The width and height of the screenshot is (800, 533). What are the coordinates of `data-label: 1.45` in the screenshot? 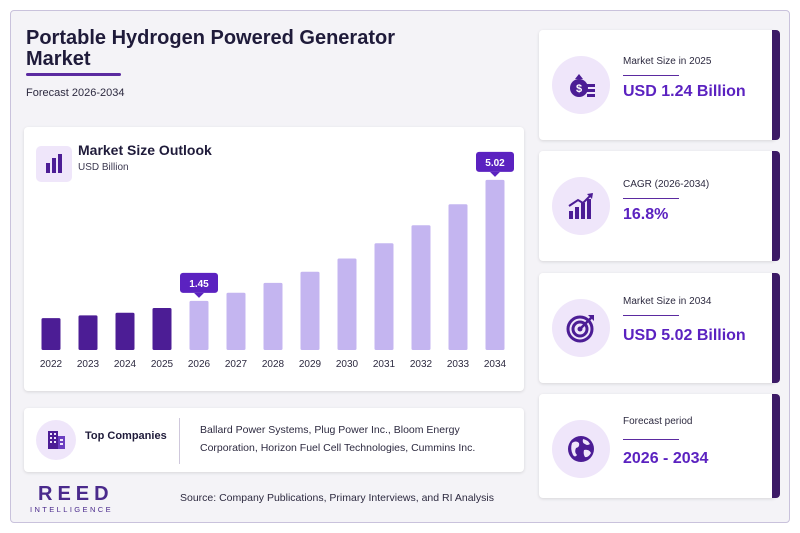 It's located at (199, 284).